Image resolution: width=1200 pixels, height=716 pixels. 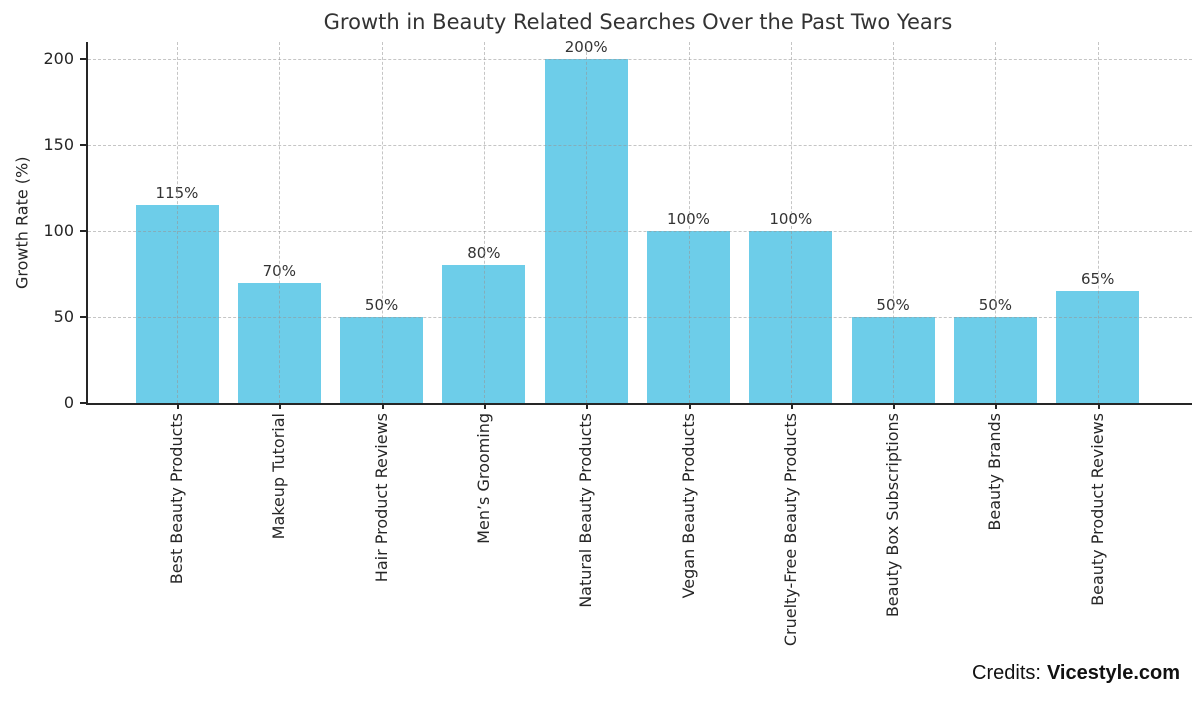 What do you see at coordinates (63, 317) in the screenshot?
I see `y-tick-label: 50` at bounding box center [63, 317].